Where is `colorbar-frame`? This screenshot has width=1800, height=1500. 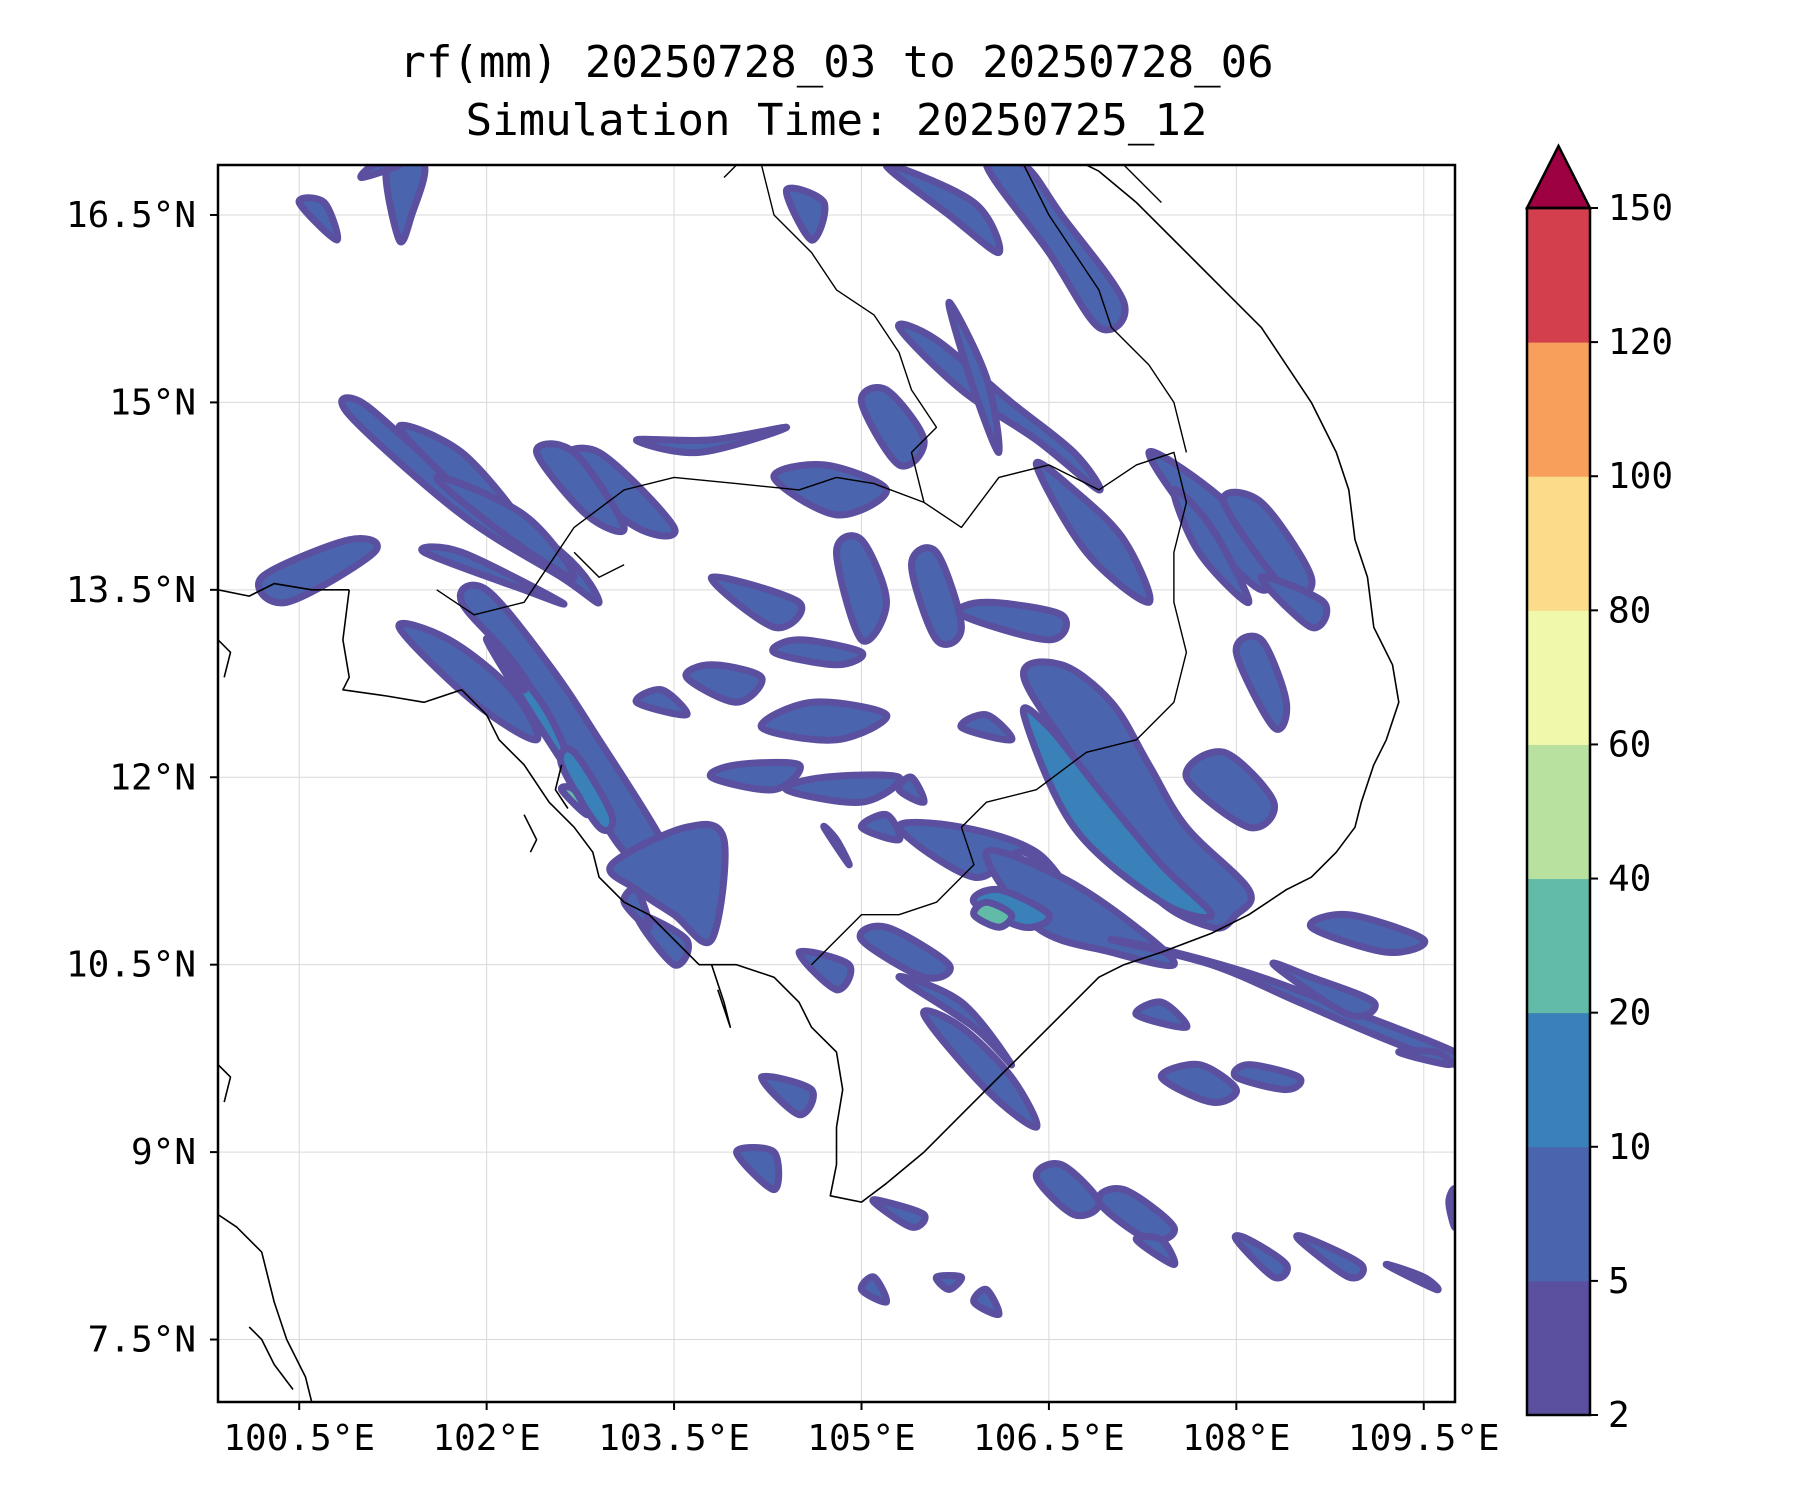
colorbar-frame is located at coordinates (1558, 811).